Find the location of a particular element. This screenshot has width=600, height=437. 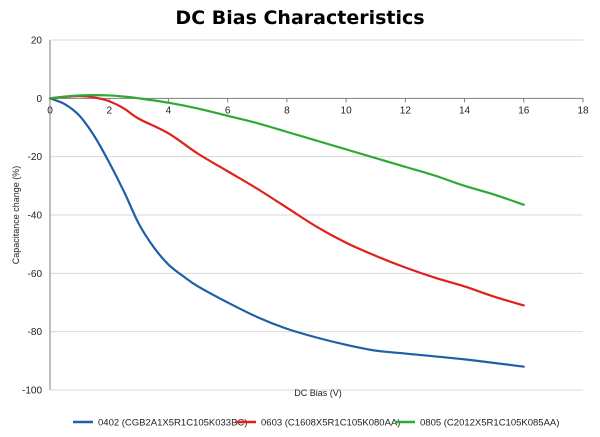

y-tick-label: -100 is located at coordinates (32, 391).